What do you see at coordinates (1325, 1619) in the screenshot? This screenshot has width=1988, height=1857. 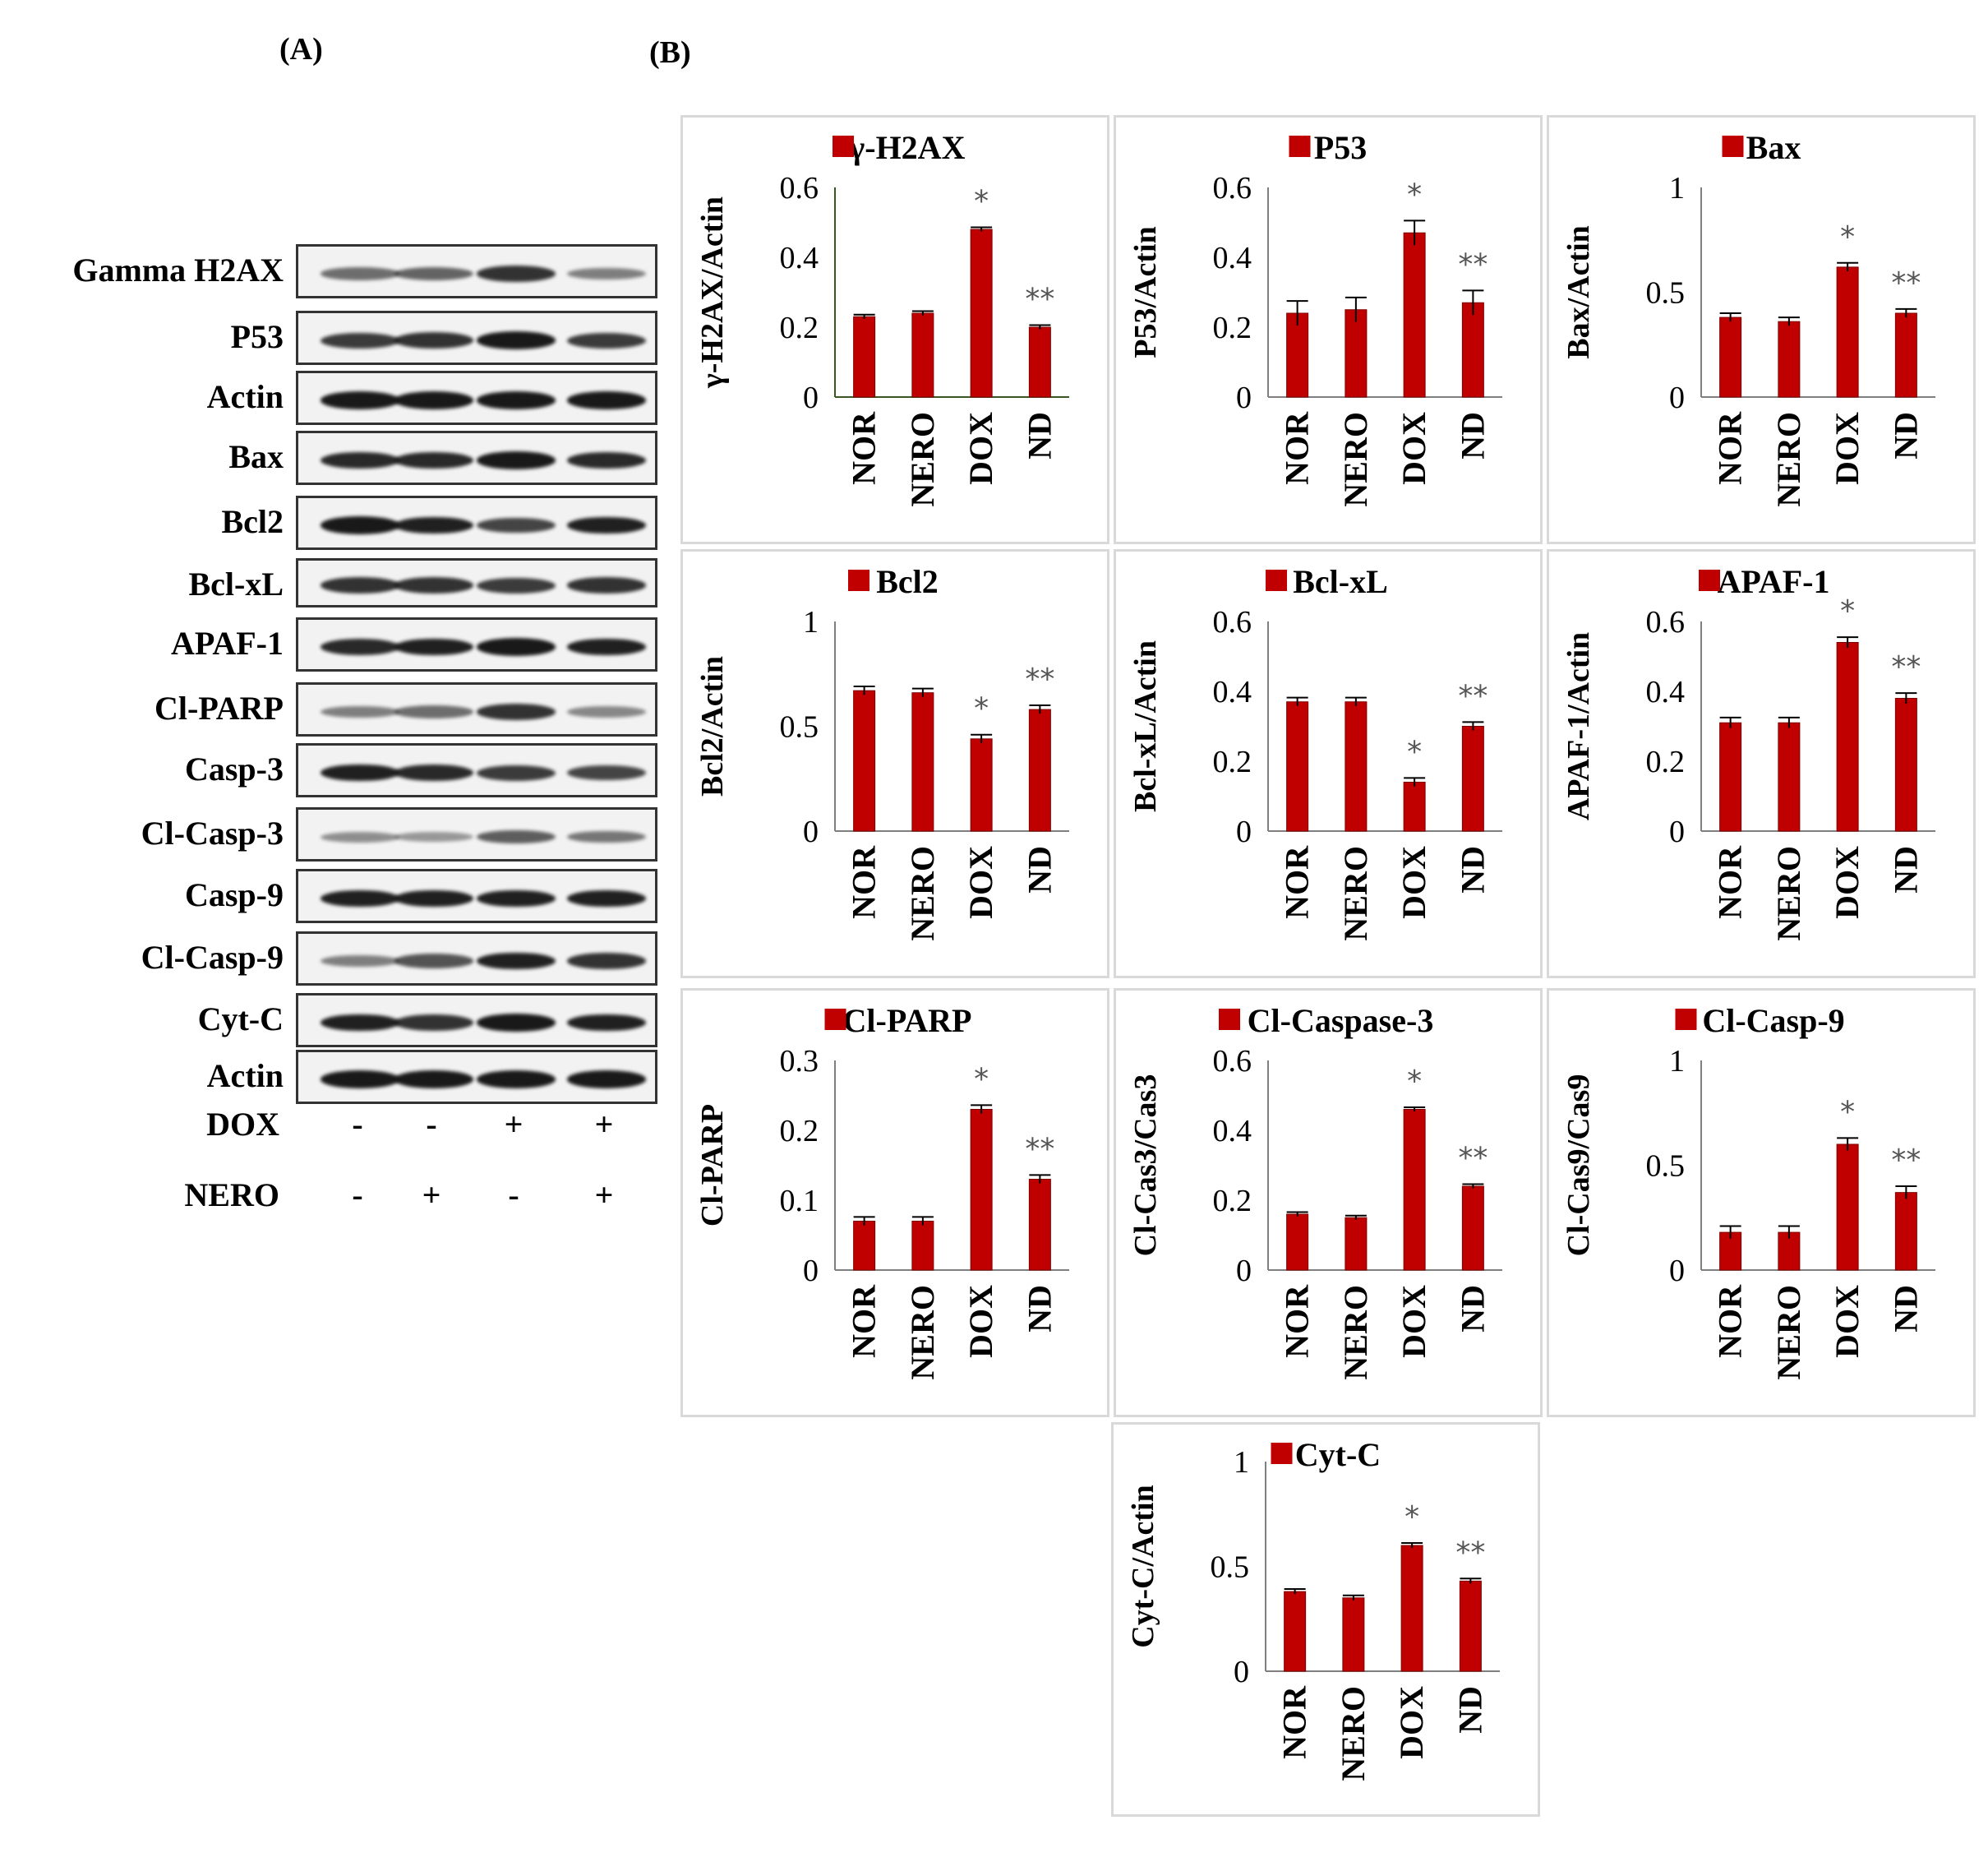 I see `chart-panel: Cyt-C Cyt-C/Actin 0 0.5 1 NOR NERO * DOX ** ND` at bounding box center [1325, 1619].